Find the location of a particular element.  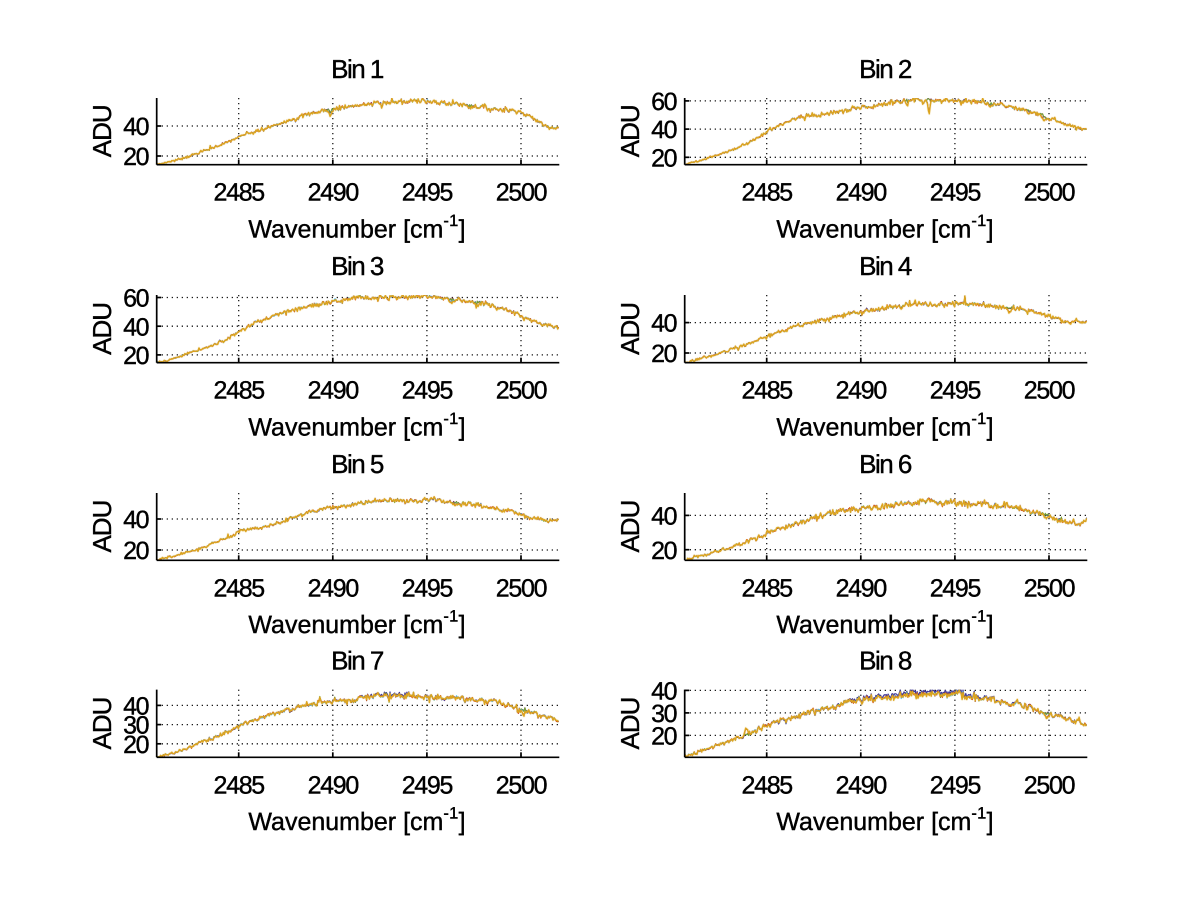

svg-text: Bin 5 is located at coordinates (357, 464).